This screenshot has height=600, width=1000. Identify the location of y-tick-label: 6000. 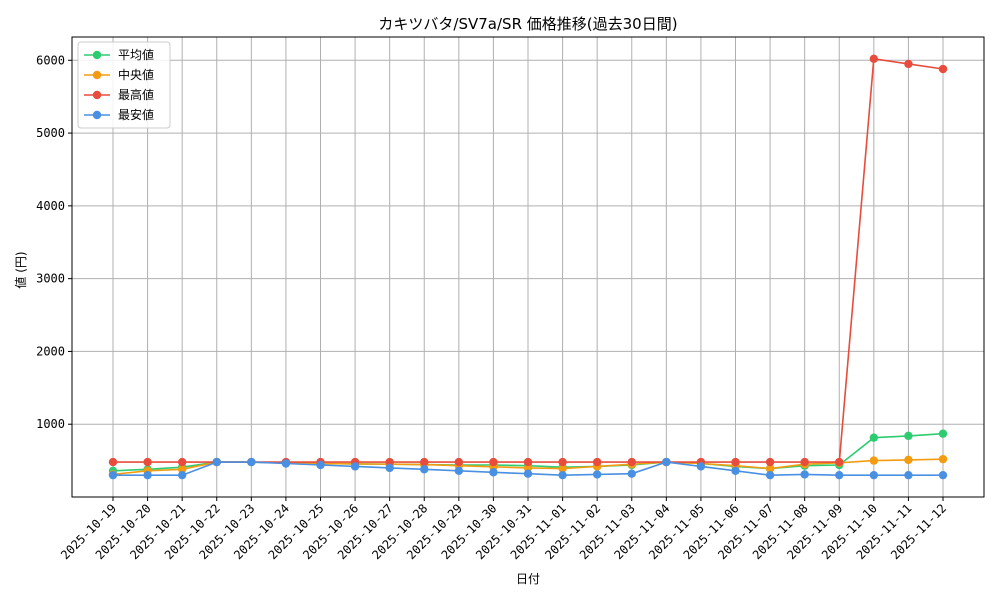
(50, 60).